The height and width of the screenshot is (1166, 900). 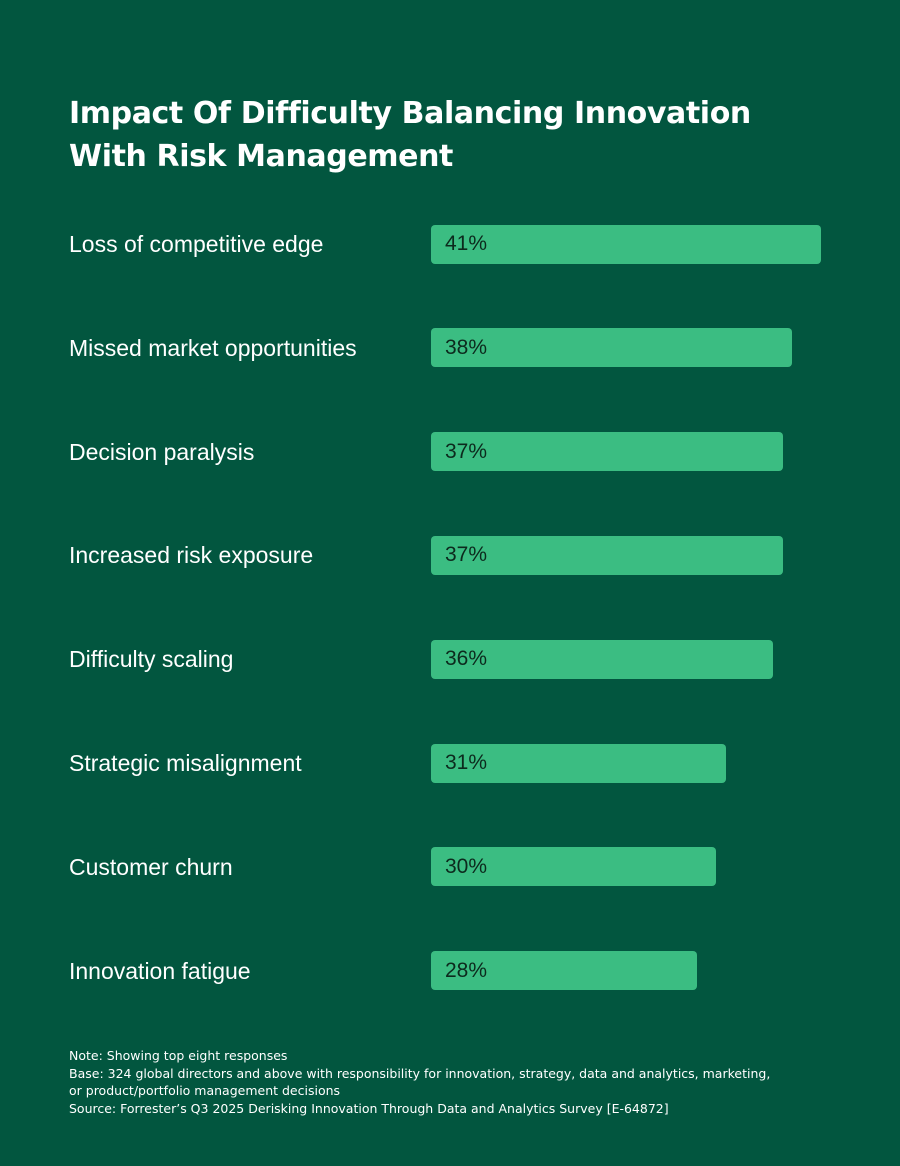 I want to click on category-label: Difficulty scaling, so click(x=151, y=659).